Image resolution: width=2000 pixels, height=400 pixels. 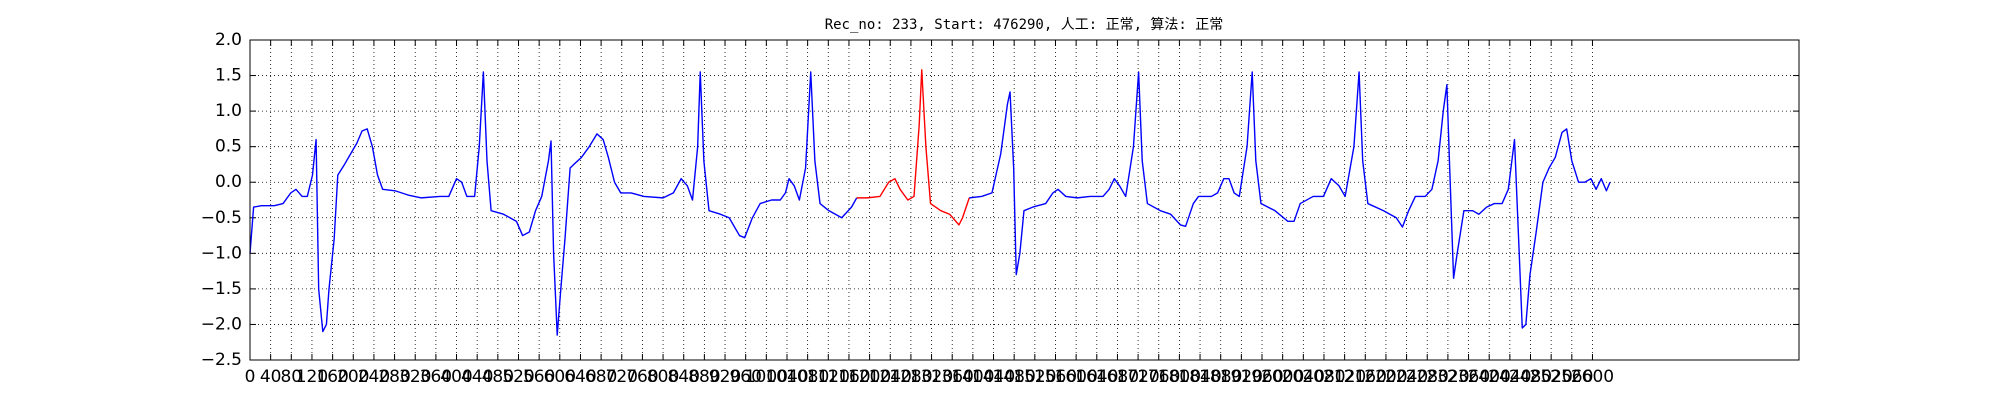 What do you see at coordinates (1427, 377) in the screenshot?
I see `x-tick-label: 2280` at bounding box center [1427, 377].